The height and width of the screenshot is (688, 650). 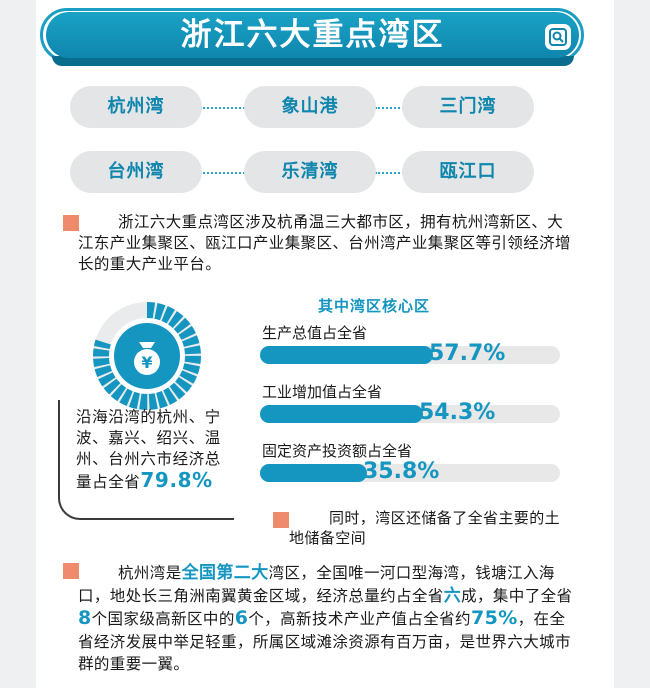 What do you see at coordinates (341, 414) in the screenshot?
I see `metric-bar-industry` at bounding box center [341, 414].